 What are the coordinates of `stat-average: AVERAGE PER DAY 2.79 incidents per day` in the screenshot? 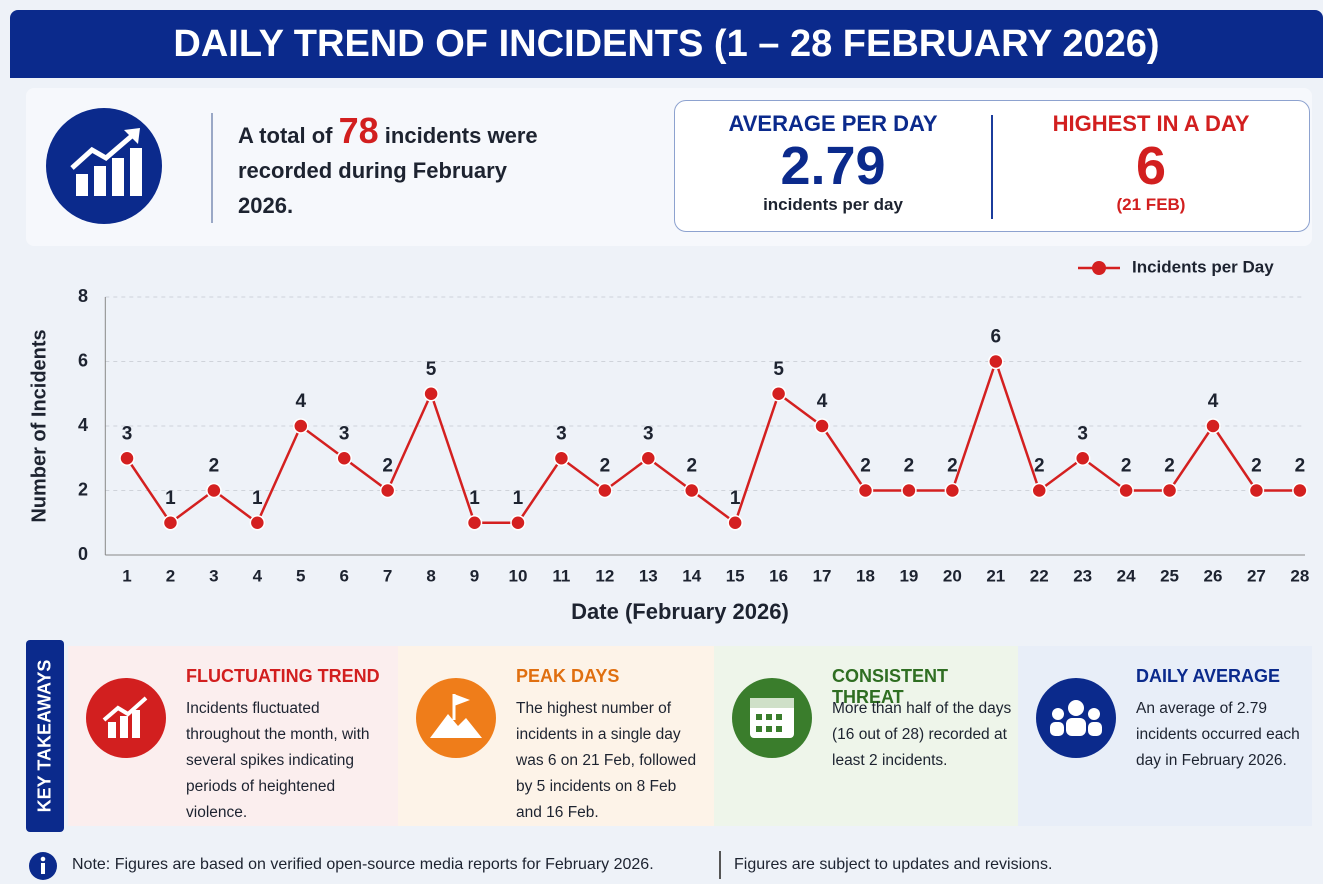 It's located at (833, 166).